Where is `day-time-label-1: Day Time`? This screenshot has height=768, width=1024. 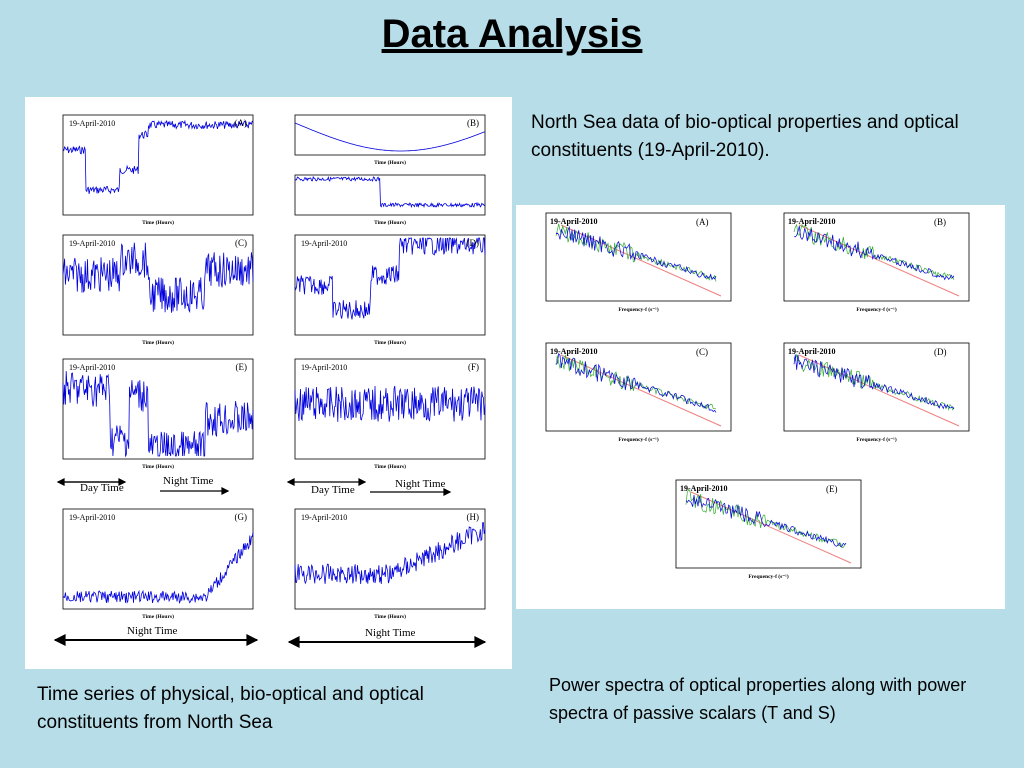
day-time-label-1: Day Time is located at coordinates (102, 488).